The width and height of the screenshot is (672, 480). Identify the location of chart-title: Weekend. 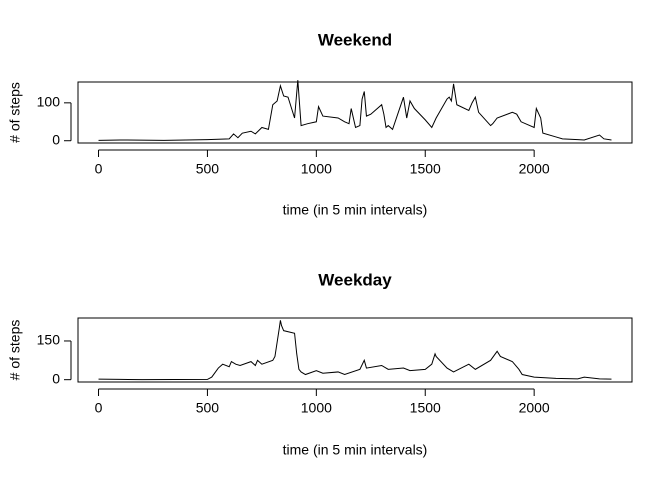
(355, 39).